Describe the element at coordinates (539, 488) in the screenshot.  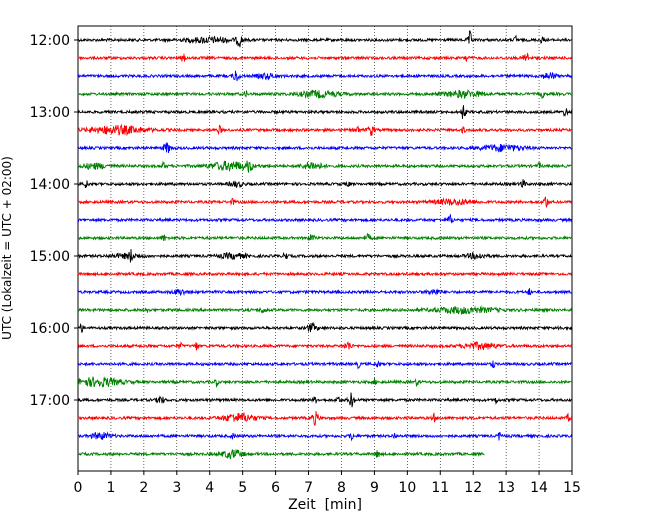
I see `x-tick-label: 14` at that location.